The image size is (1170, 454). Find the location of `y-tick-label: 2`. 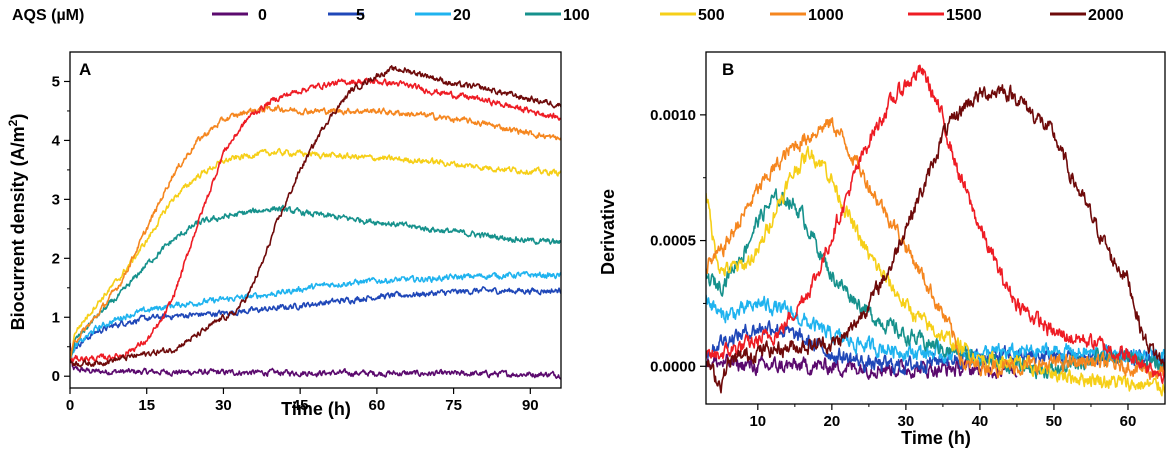

y-tick-label: 2 is located at coordinates (56, 258).